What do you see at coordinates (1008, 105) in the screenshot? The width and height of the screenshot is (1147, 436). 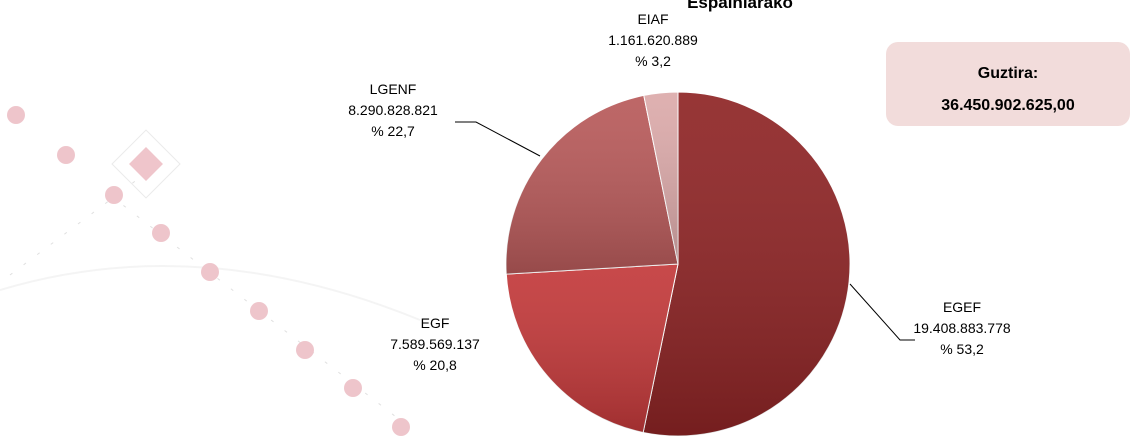 I see `total-value: 36.450.902.625,00` at bounding box center [1008, 105].